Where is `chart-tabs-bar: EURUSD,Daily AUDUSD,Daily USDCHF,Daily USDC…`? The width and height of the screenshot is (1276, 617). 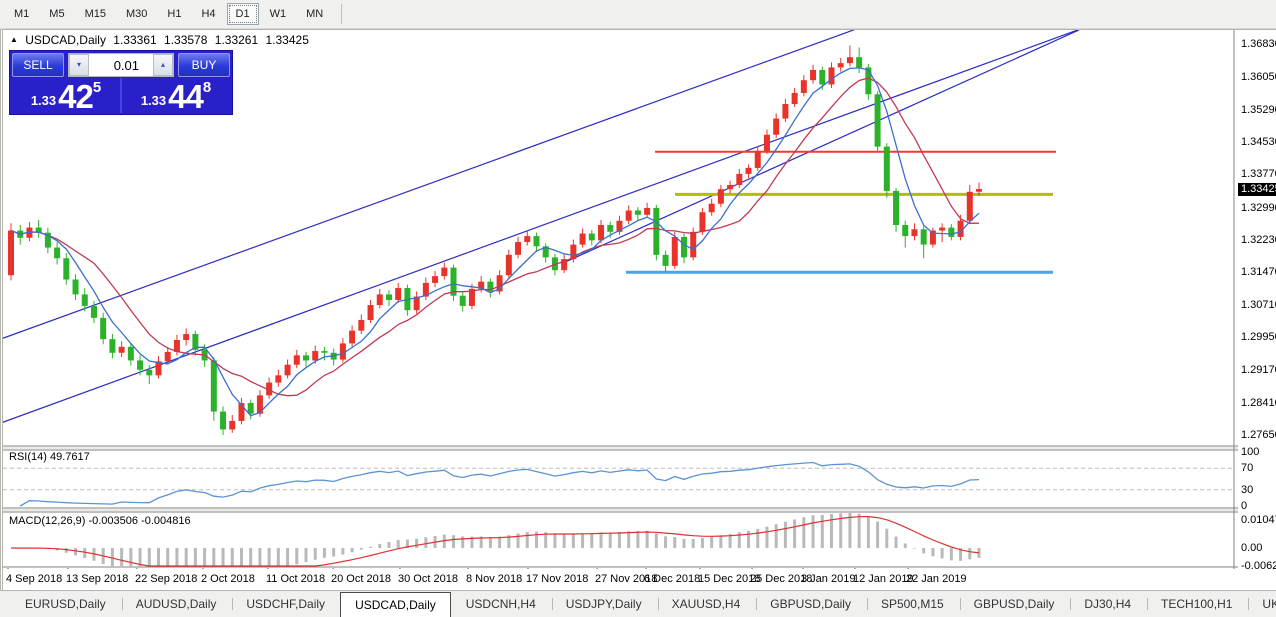 chart-tabs-bar: EURUSD,Daily AUDUSD,Daily USDCHF,Daily USDC… is located at coordinates (638, 603).